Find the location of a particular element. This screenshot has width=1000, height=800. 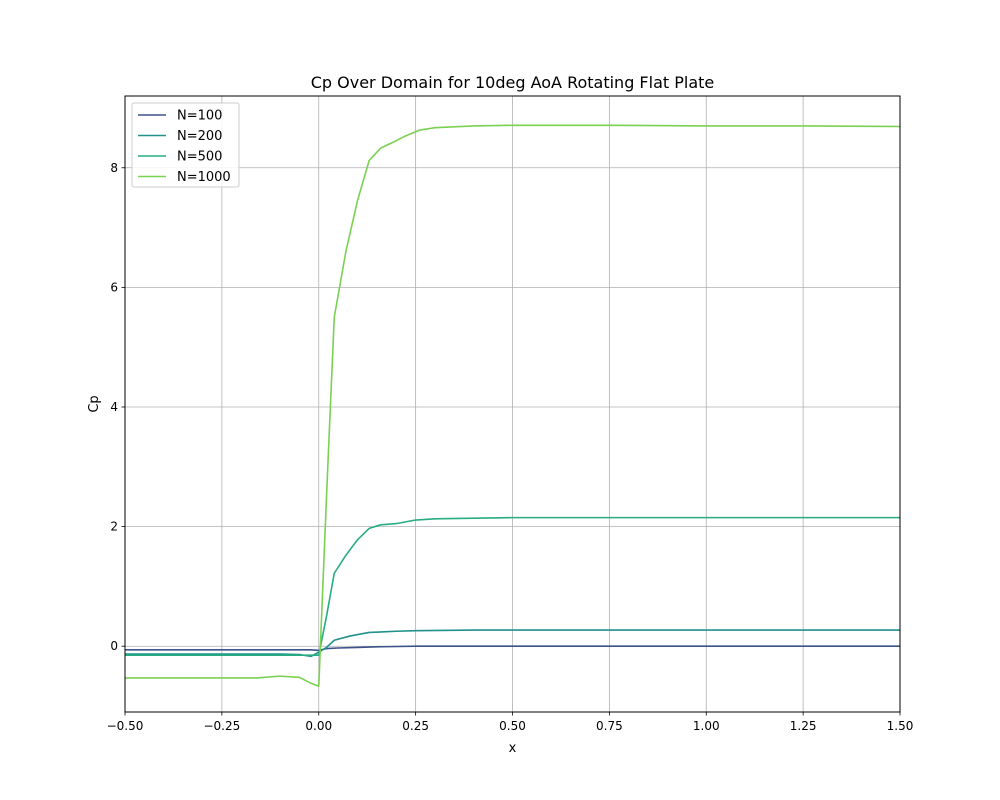

x-tick-label: 1.50 is located at coordinates (900, 726).